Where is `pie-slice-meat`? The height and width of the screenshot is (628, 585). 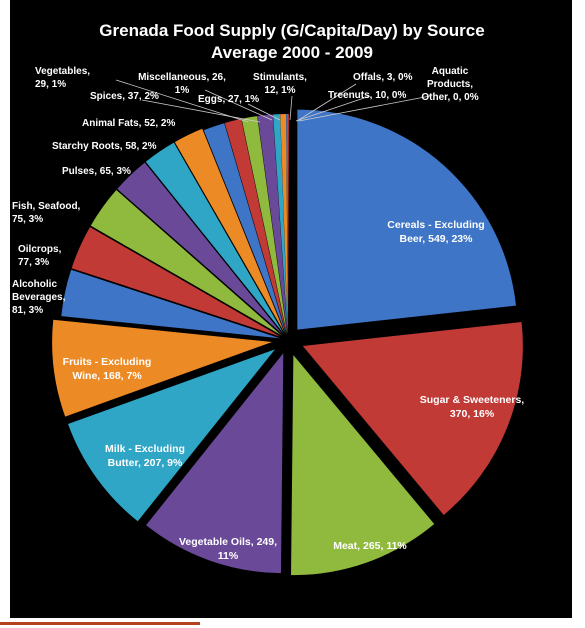 pie-slice-meat is located at coordinates (363, 465).